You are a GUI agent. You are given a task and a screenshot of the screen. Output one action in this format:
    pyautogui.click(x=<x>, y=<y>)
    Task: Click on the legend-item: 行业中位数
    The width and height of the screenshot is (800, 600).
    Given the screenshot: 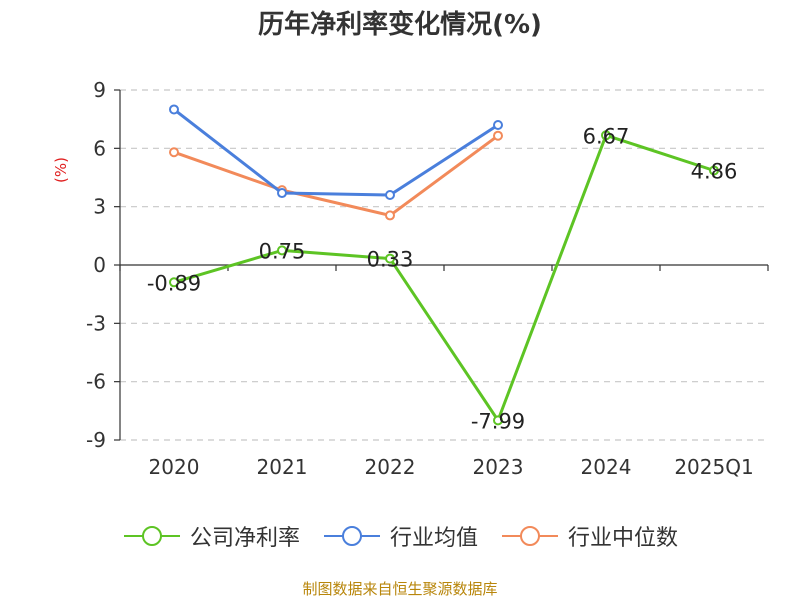 What is the action you would take?
    pyautogui.click(x=589, y=536)
    